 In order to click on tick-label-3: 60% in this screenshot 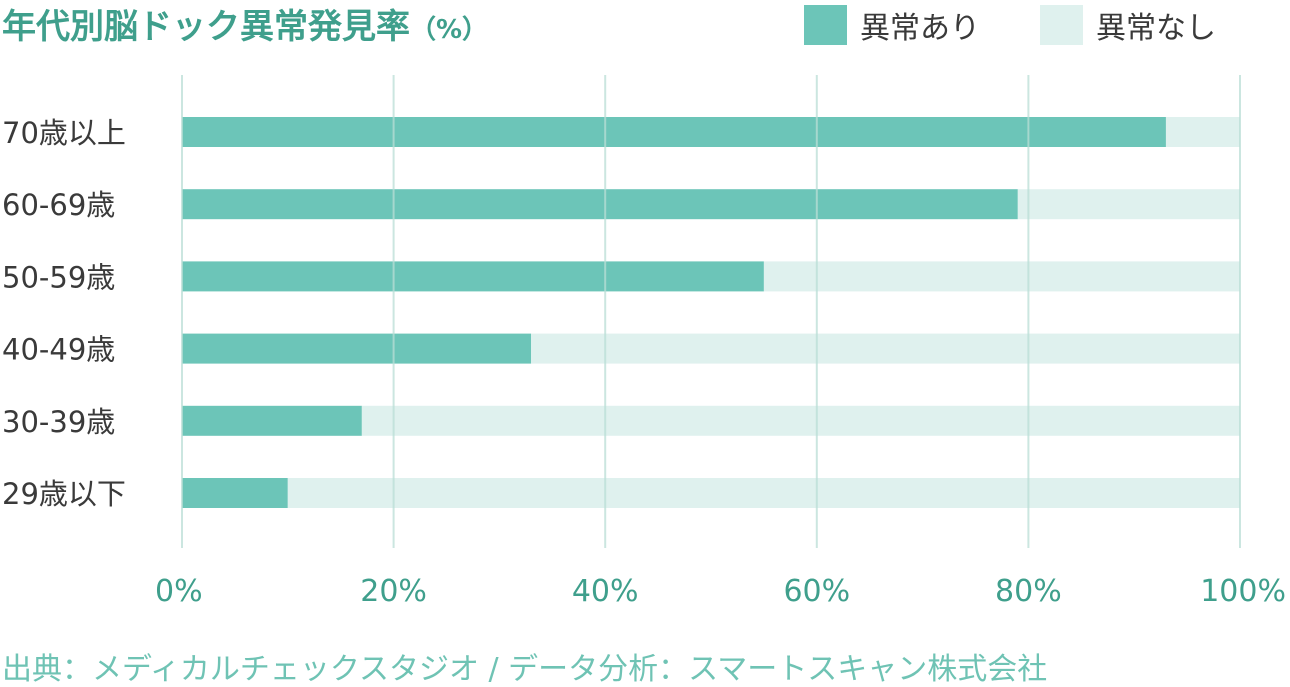, I will do `click(816, 591)`.